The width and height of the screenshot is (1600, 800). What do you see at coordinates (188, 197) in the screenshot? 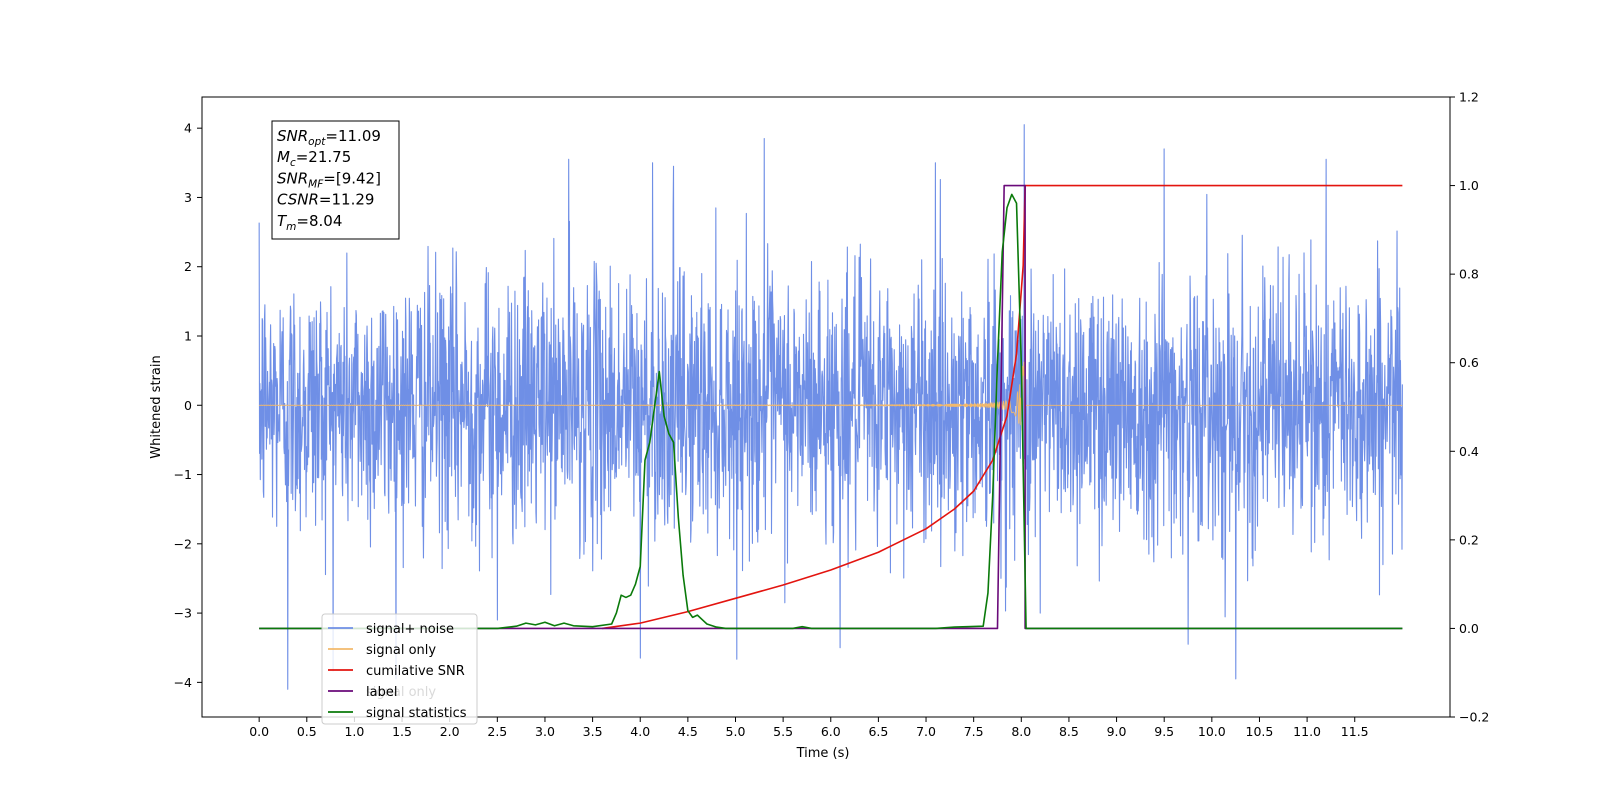
I see `y-tick-label: 3` at bounding box center [188, 197].